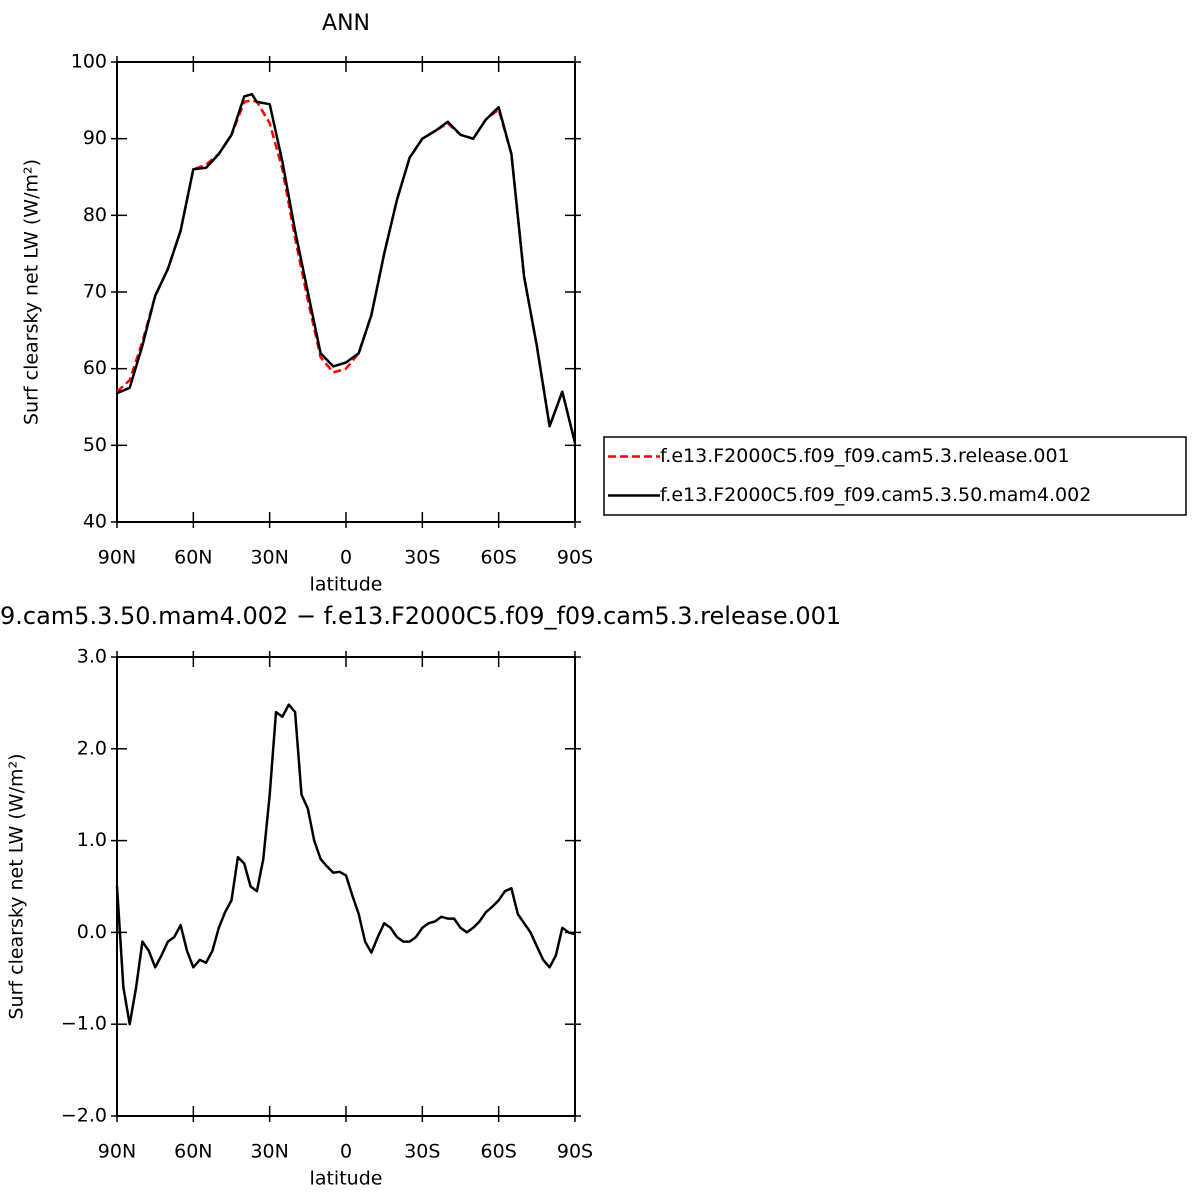 The height and width of the screenshot is (1202, 1202). Describe the element at coordinates (895, 476) in the screenshot. I see `legend-box` at that location.